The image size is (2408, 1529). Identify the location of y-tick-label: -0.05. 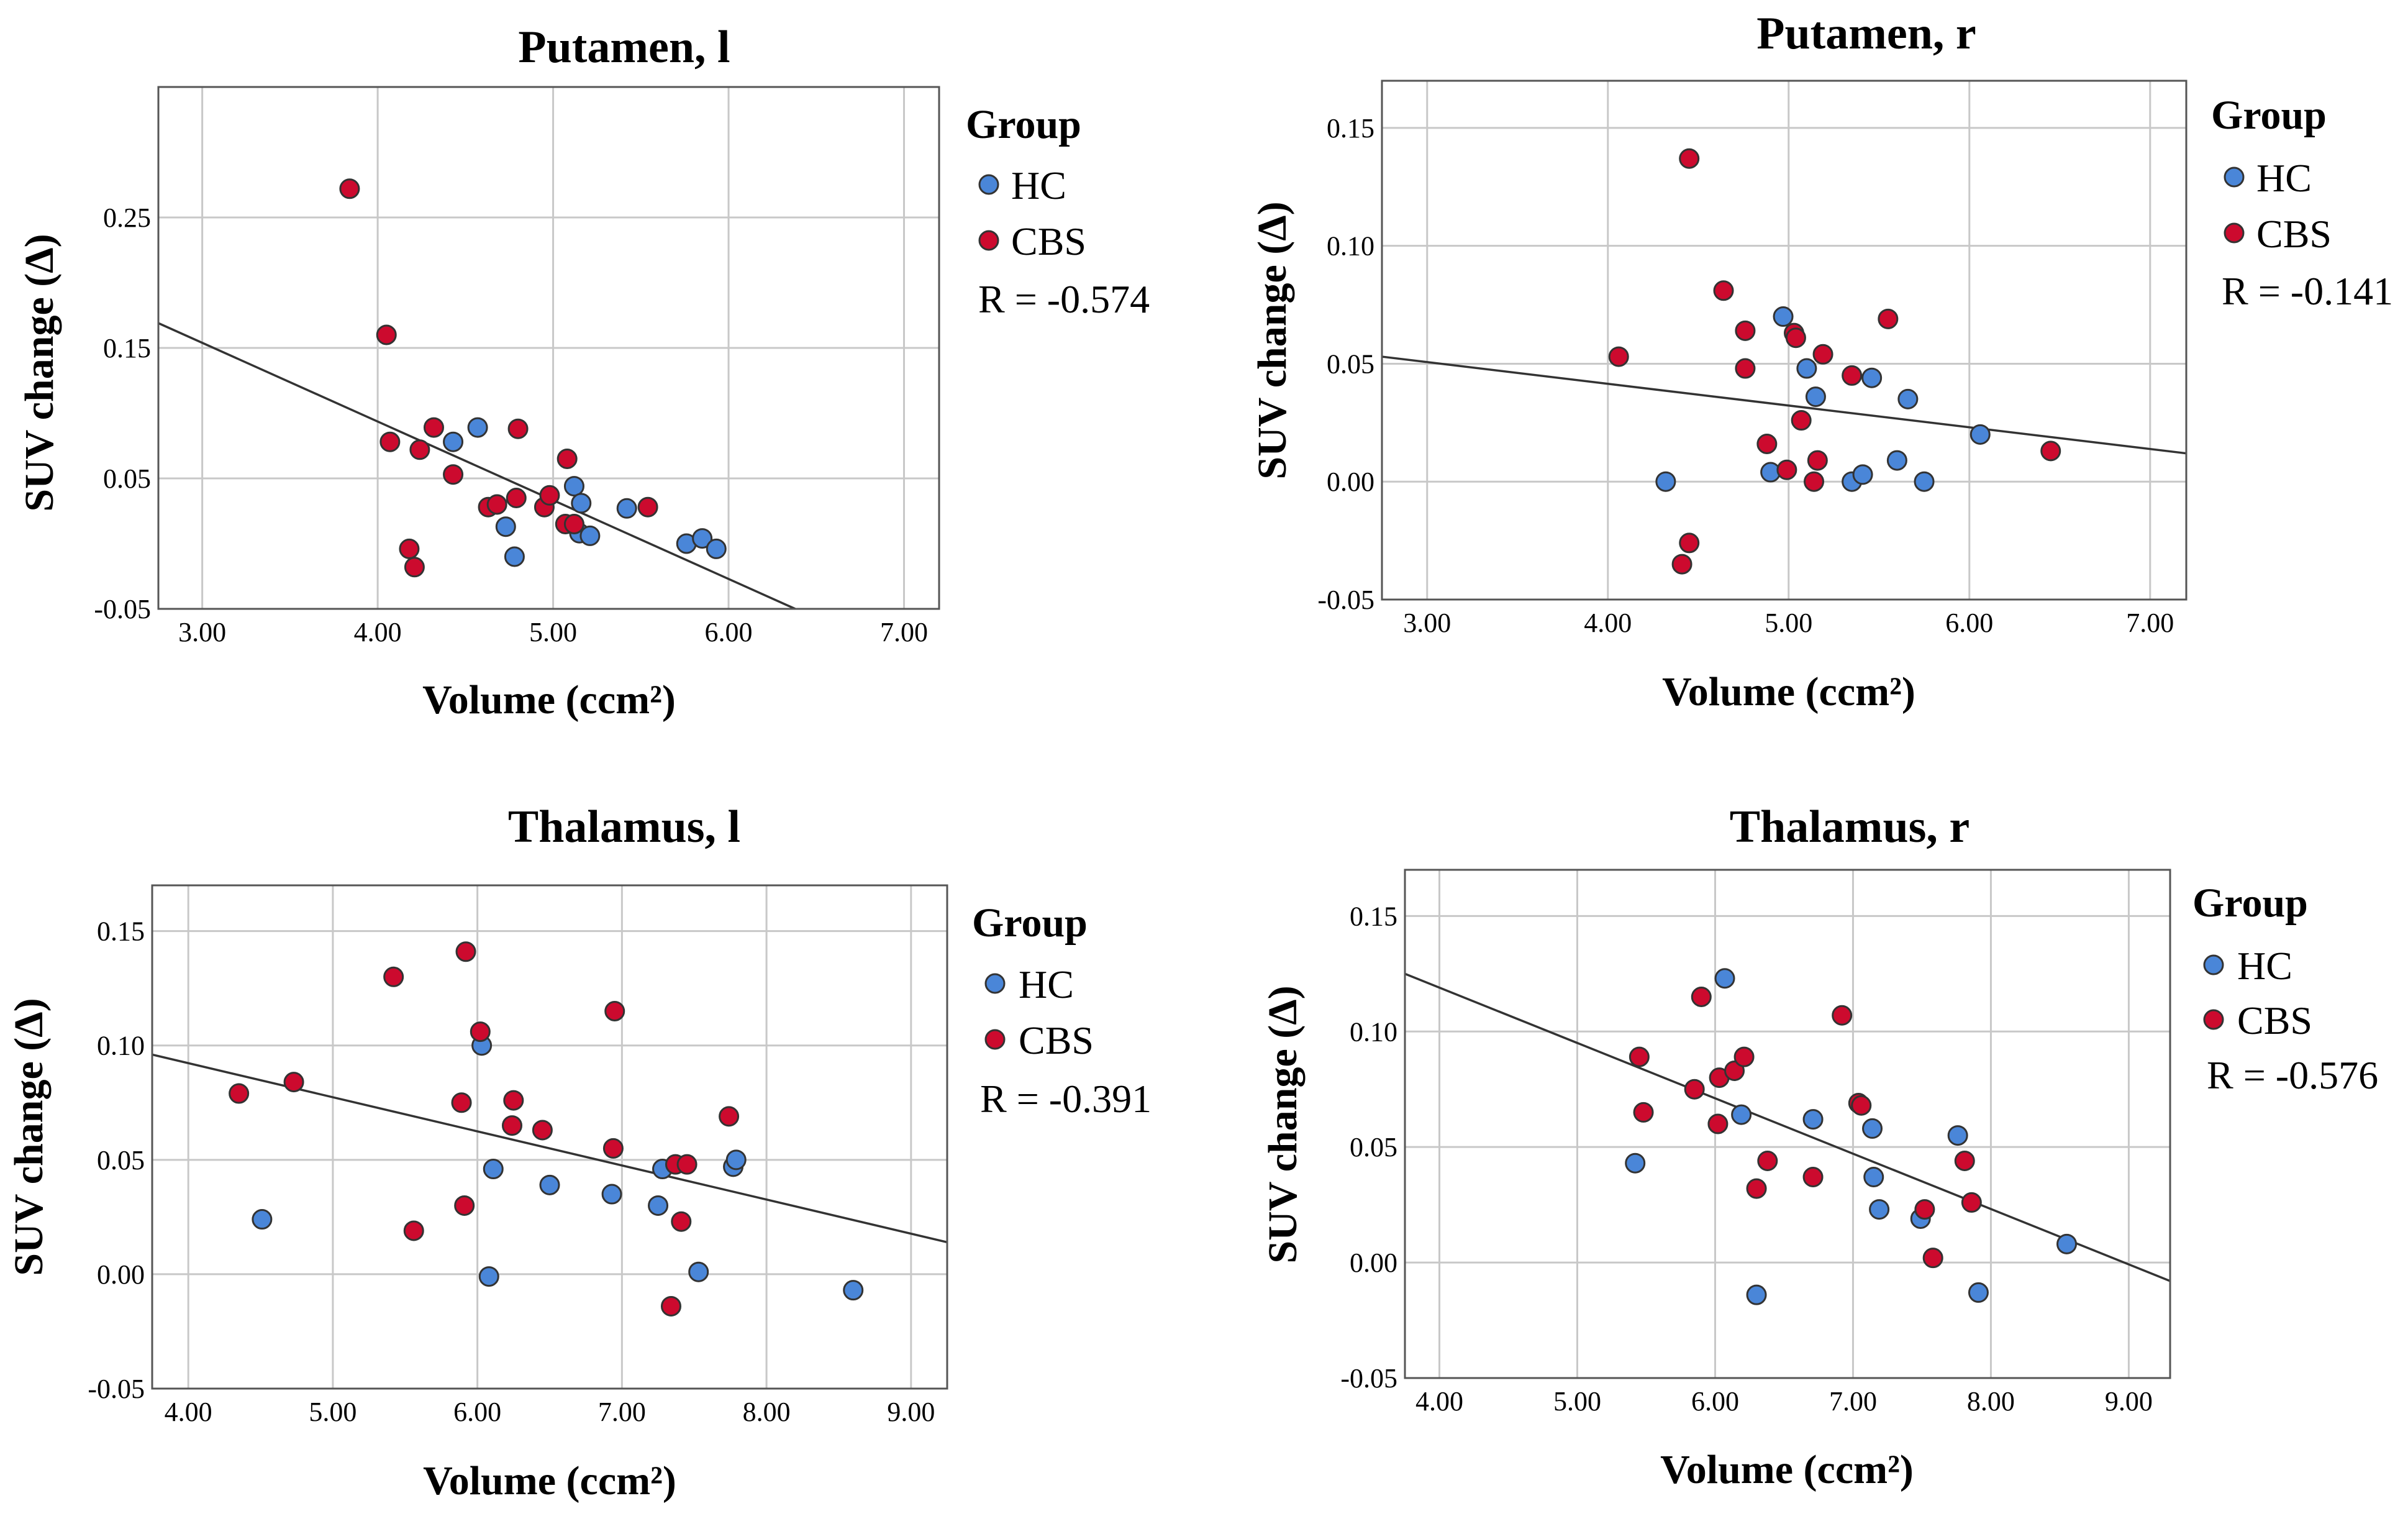
(1345, 600).